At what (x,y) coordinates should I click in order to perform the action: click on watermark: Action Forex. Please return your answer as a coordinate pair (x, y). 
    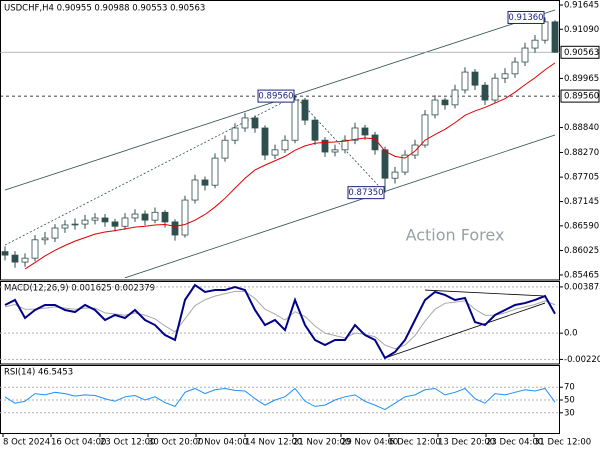
    Looking at the image, I should click on (455, 235).